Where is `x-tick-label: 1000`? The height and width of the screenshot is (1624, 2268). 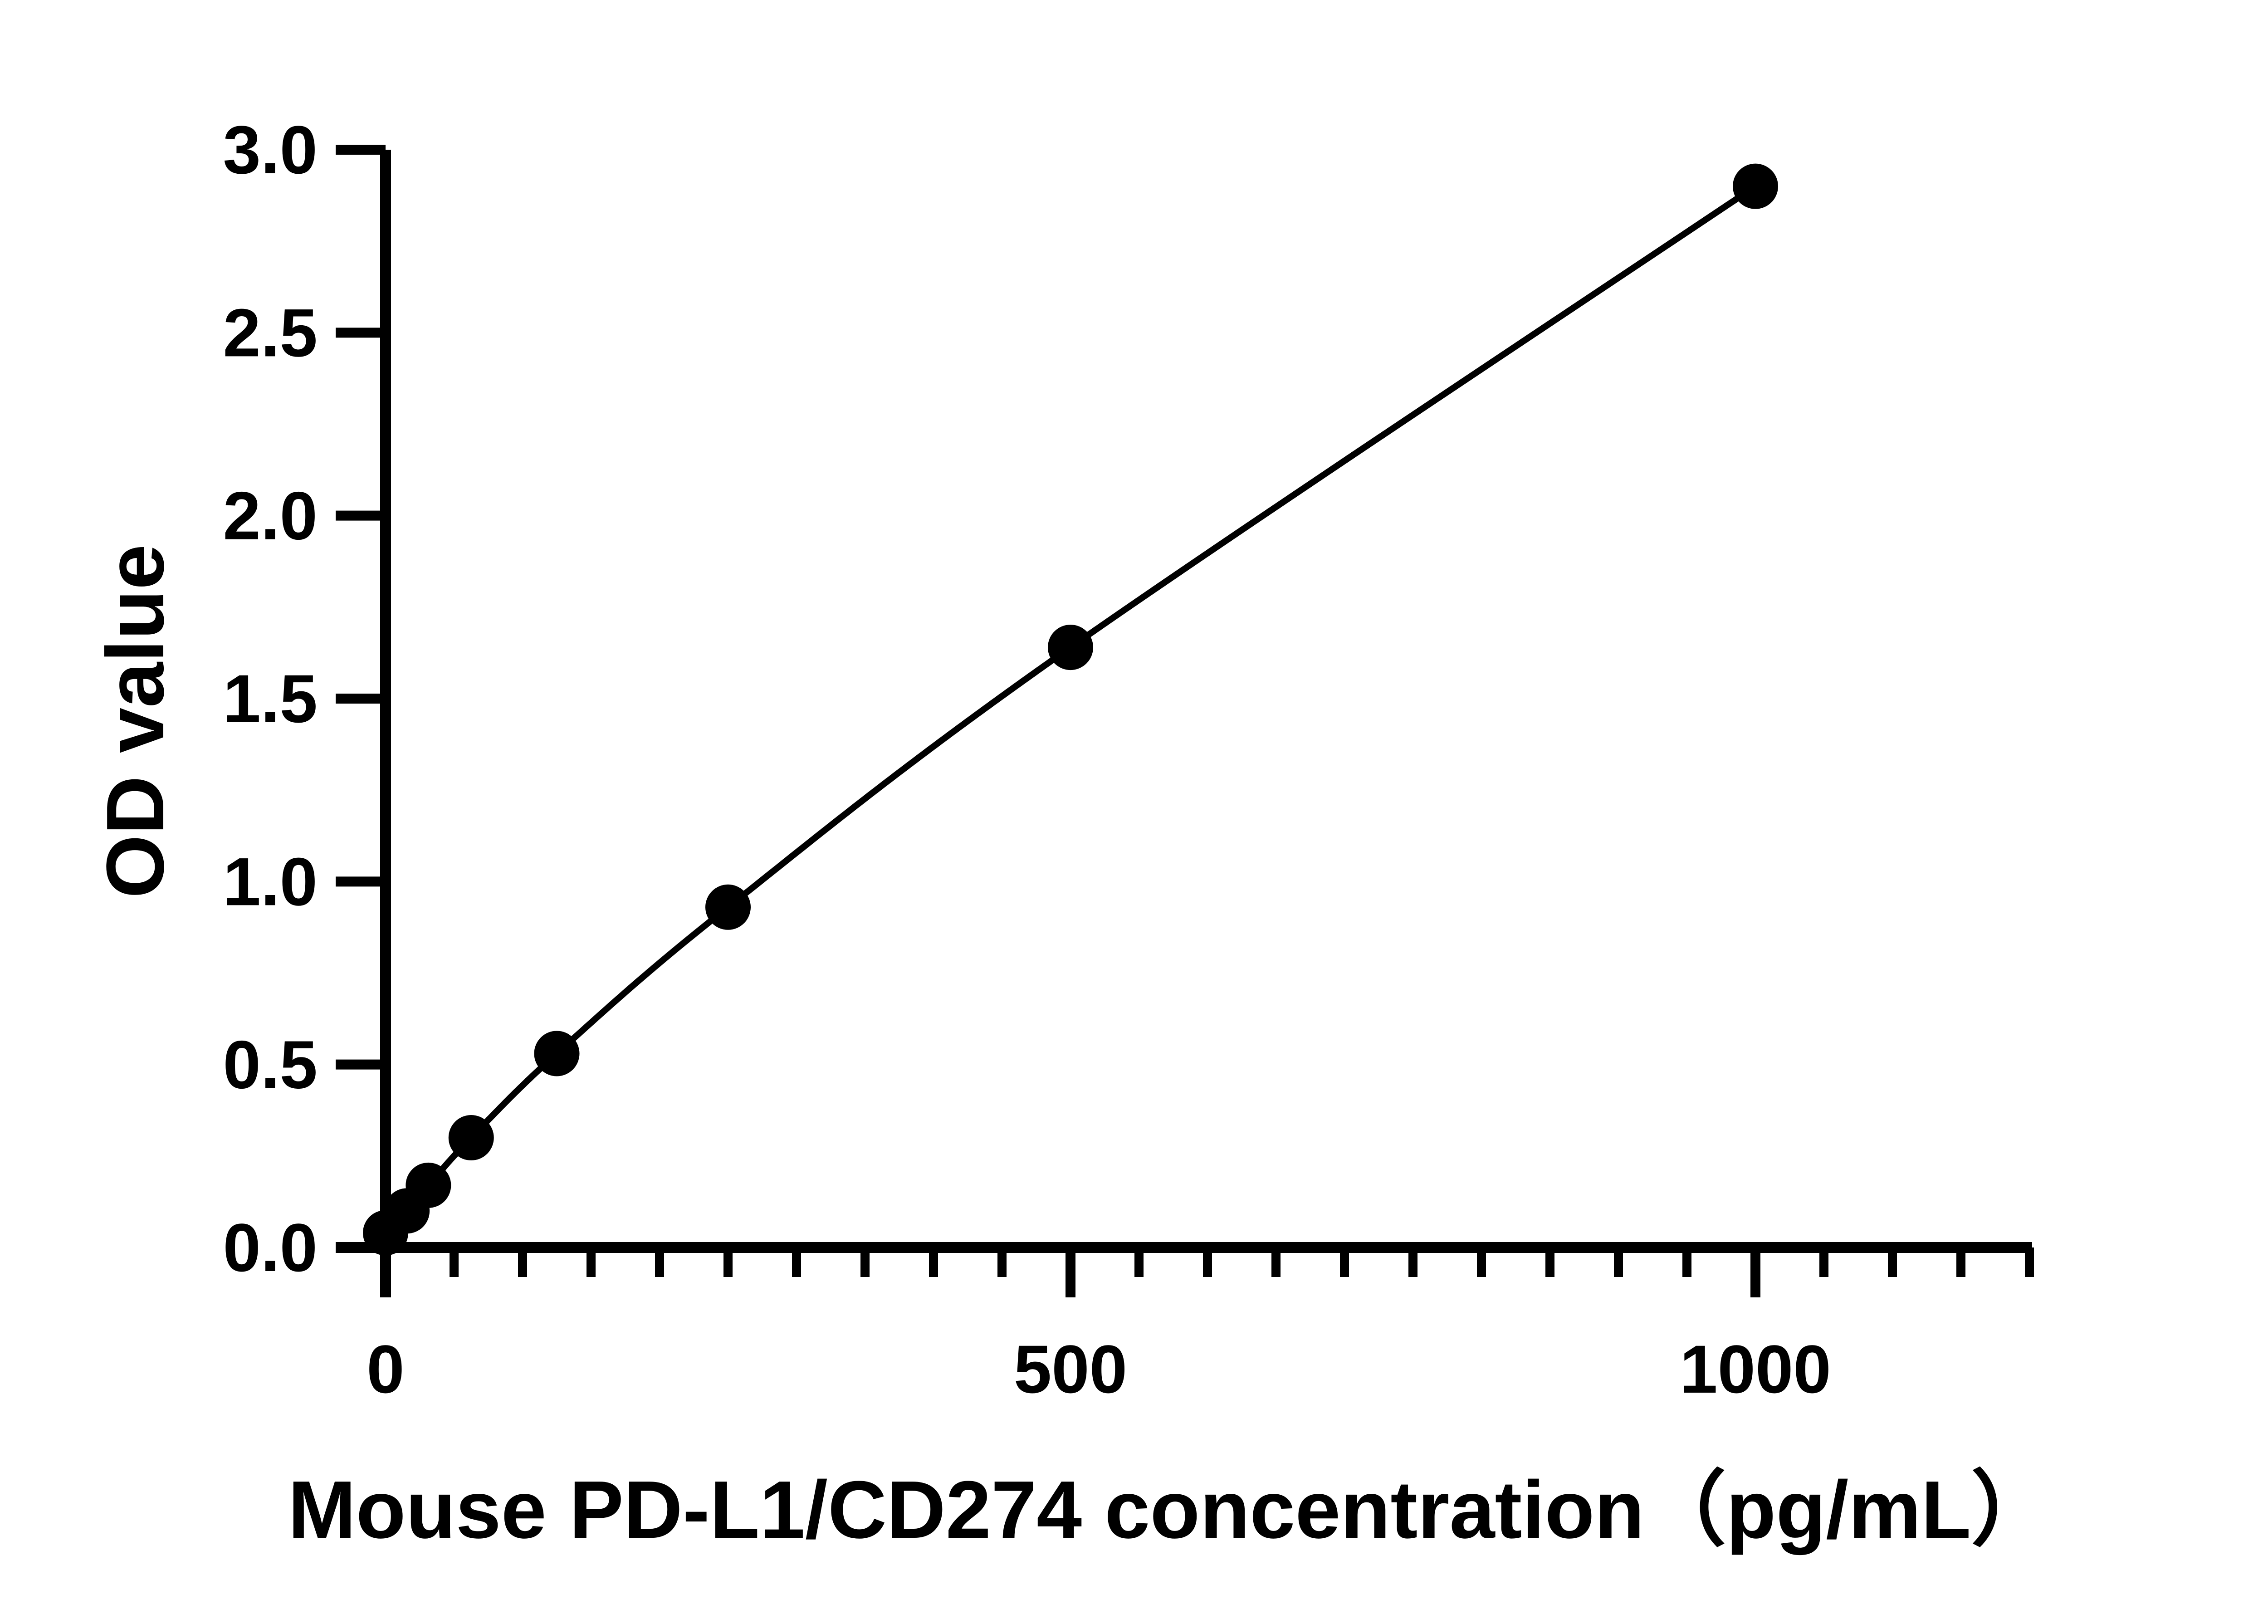
x-tick-label: 1000 is located at coordinates (1756, 1369).